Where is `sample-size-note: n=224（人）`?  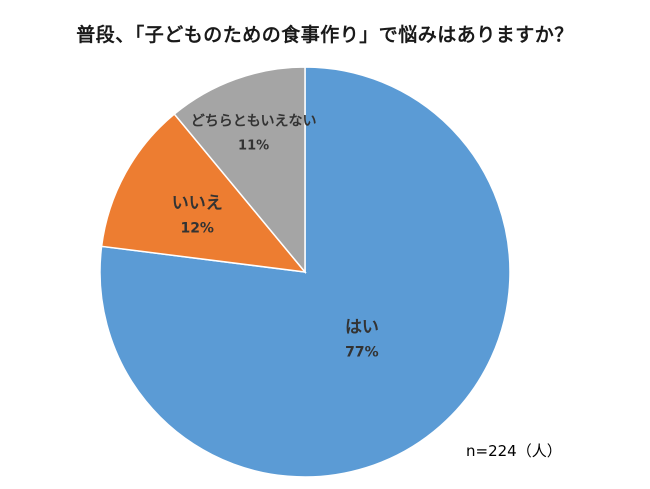
sample-size-note: n=224（人） is located at coordinates (514, 451).